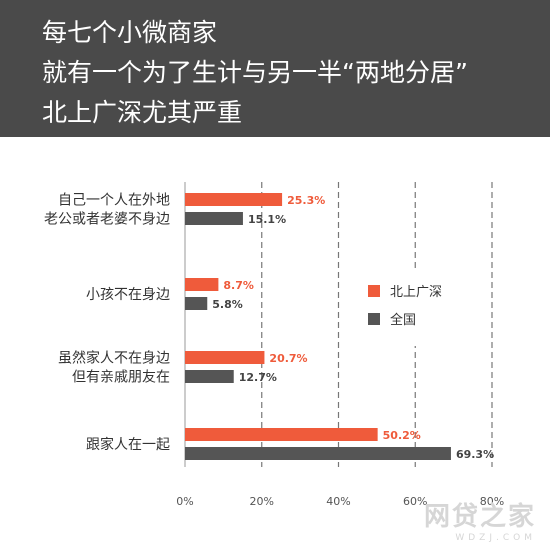 The height and width of the screenshot is (551, 550). Describe the element at coordinates (114, 201) in the screenshot. I see `category-label: 自己一个人在外地` at that location.